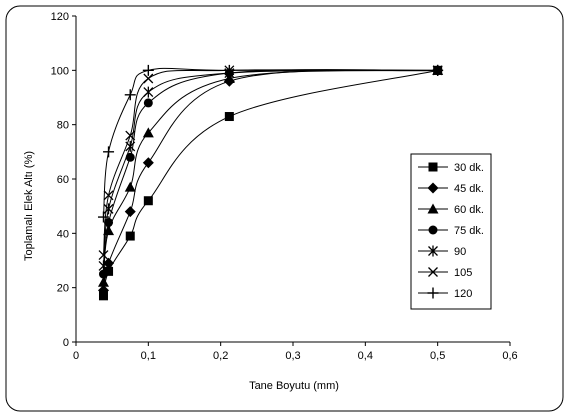 The height and width of the screenshot is (417, 569). What do you see at coordinates (451, 168) in the screenshot?
I see `legend-item: 30 dk.` at bounding box center [451, 168].